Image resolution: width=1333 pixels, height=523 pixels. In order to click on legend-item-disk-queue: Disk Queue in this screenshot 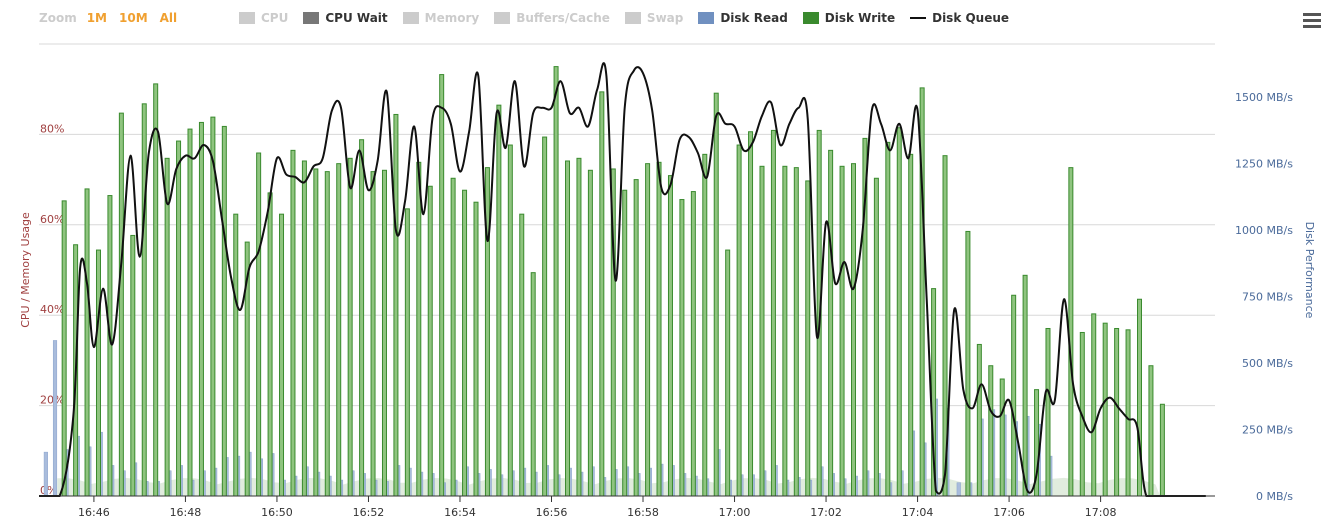, I will do `click(959, 18)`.